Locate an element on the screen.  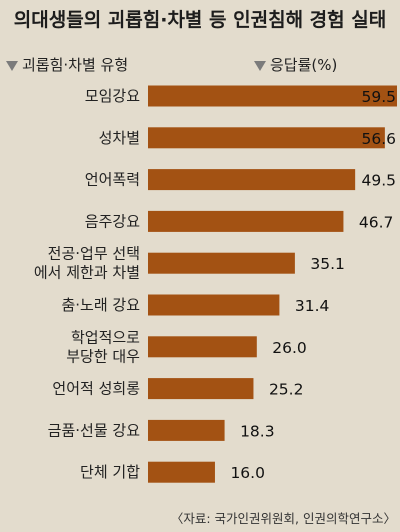
value-label: 16.0 is located at coordinates (247, 473).